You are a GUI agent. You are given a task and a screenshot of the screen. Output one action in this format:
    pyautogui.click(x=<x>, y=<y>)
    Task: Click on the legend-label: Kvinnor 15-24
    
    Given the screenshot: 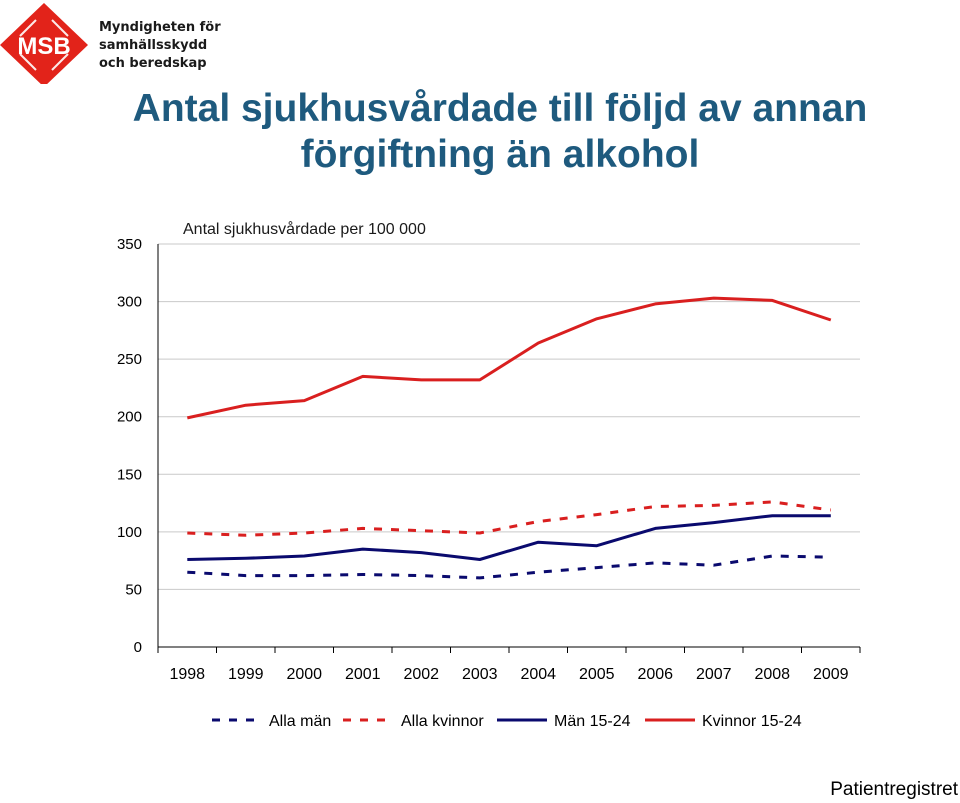 What is the action you would take?
    pyautogui.click(x=752, y=721)
    